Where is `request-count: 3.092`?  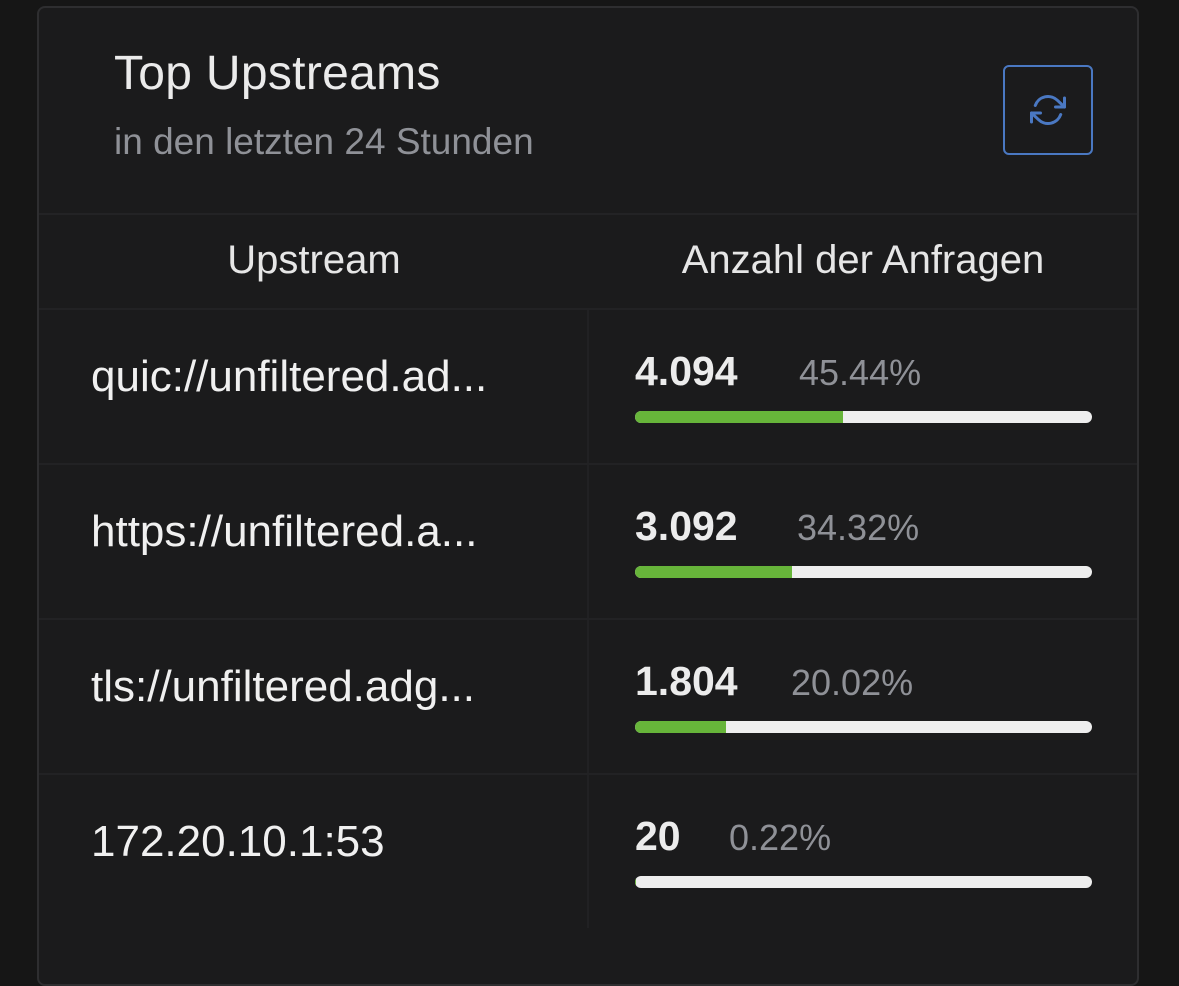
request-count: 3.092 is located at coordinates (686, 526).